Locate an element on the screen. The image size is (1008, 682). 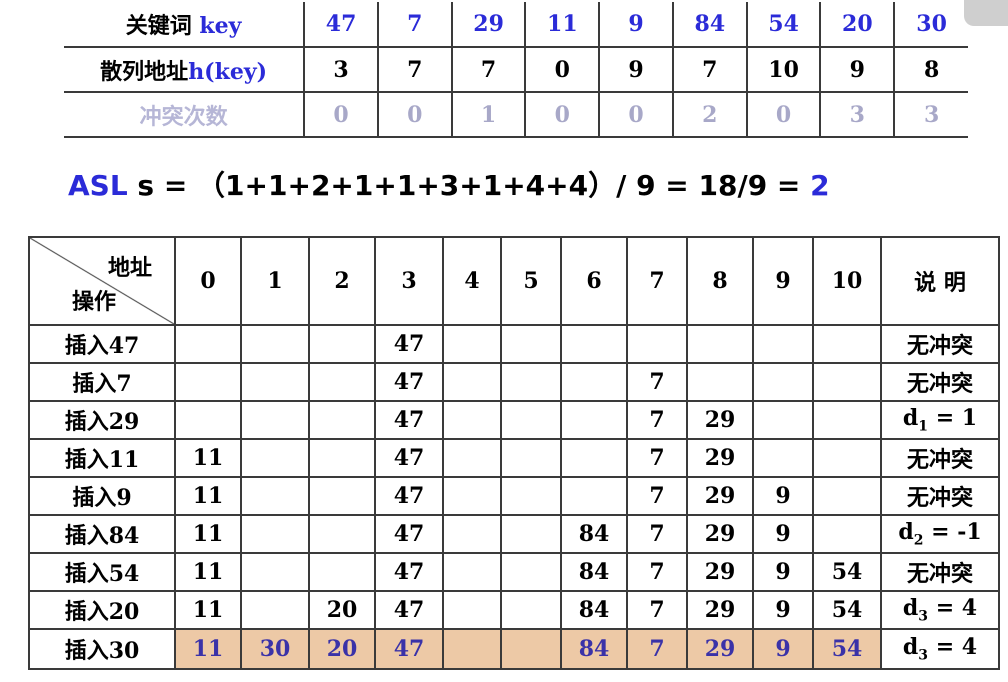
key-cell: 54 is located at coordinates (783, 25).